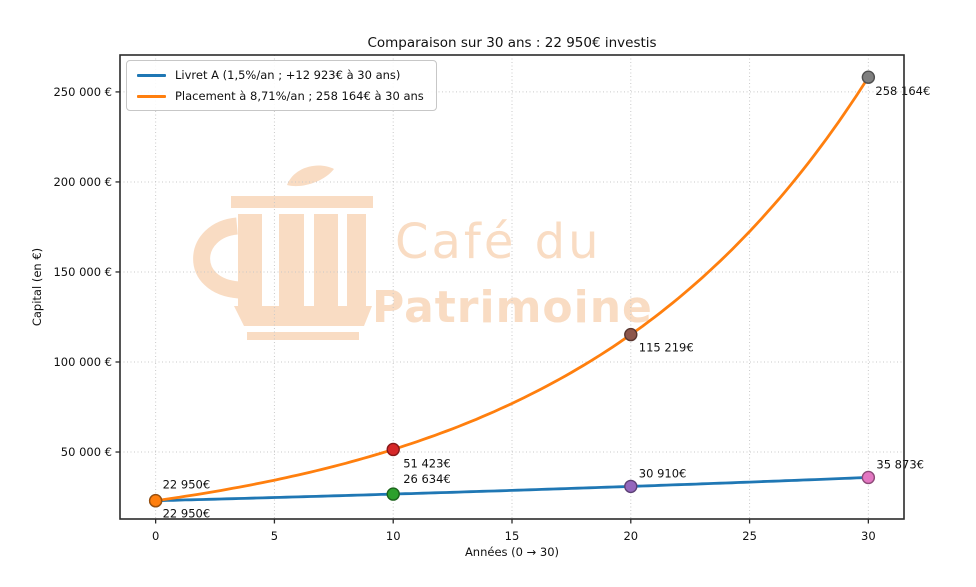 This screenshot has height=587, width=976. What do you see at coordinates (902, 91) in the screenshot?
I see `data-label: 258 164€` at bounding box center [902, 91].